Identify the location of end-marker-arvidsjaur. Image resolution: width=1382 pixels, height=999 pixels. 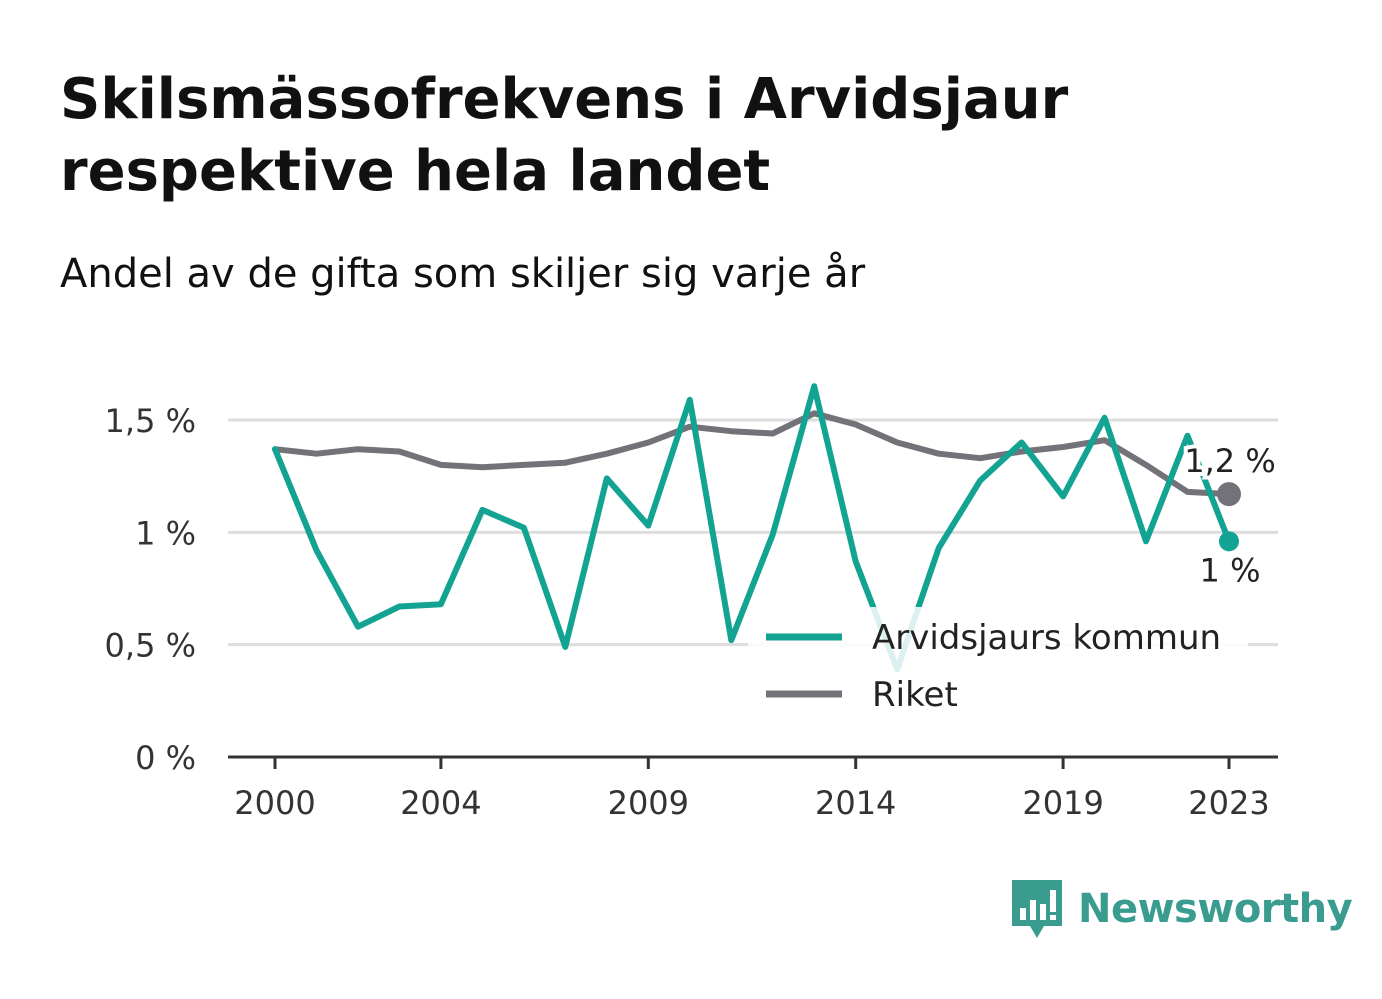
(1229, 541).